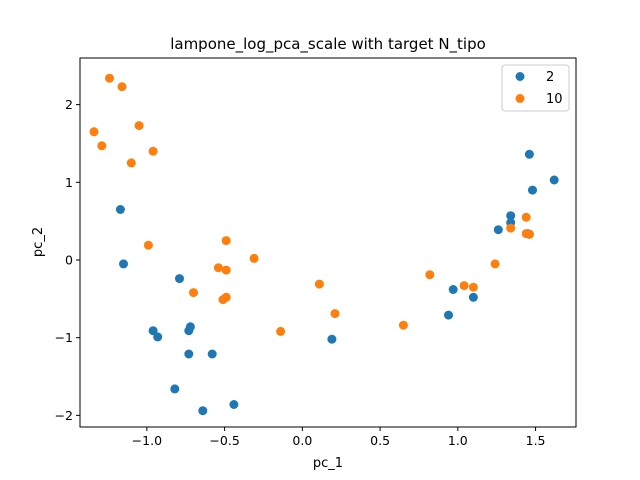 The width and height of the screenshot is (640, 480). I want to click on y-tick-label: 1, so click(69, 182).